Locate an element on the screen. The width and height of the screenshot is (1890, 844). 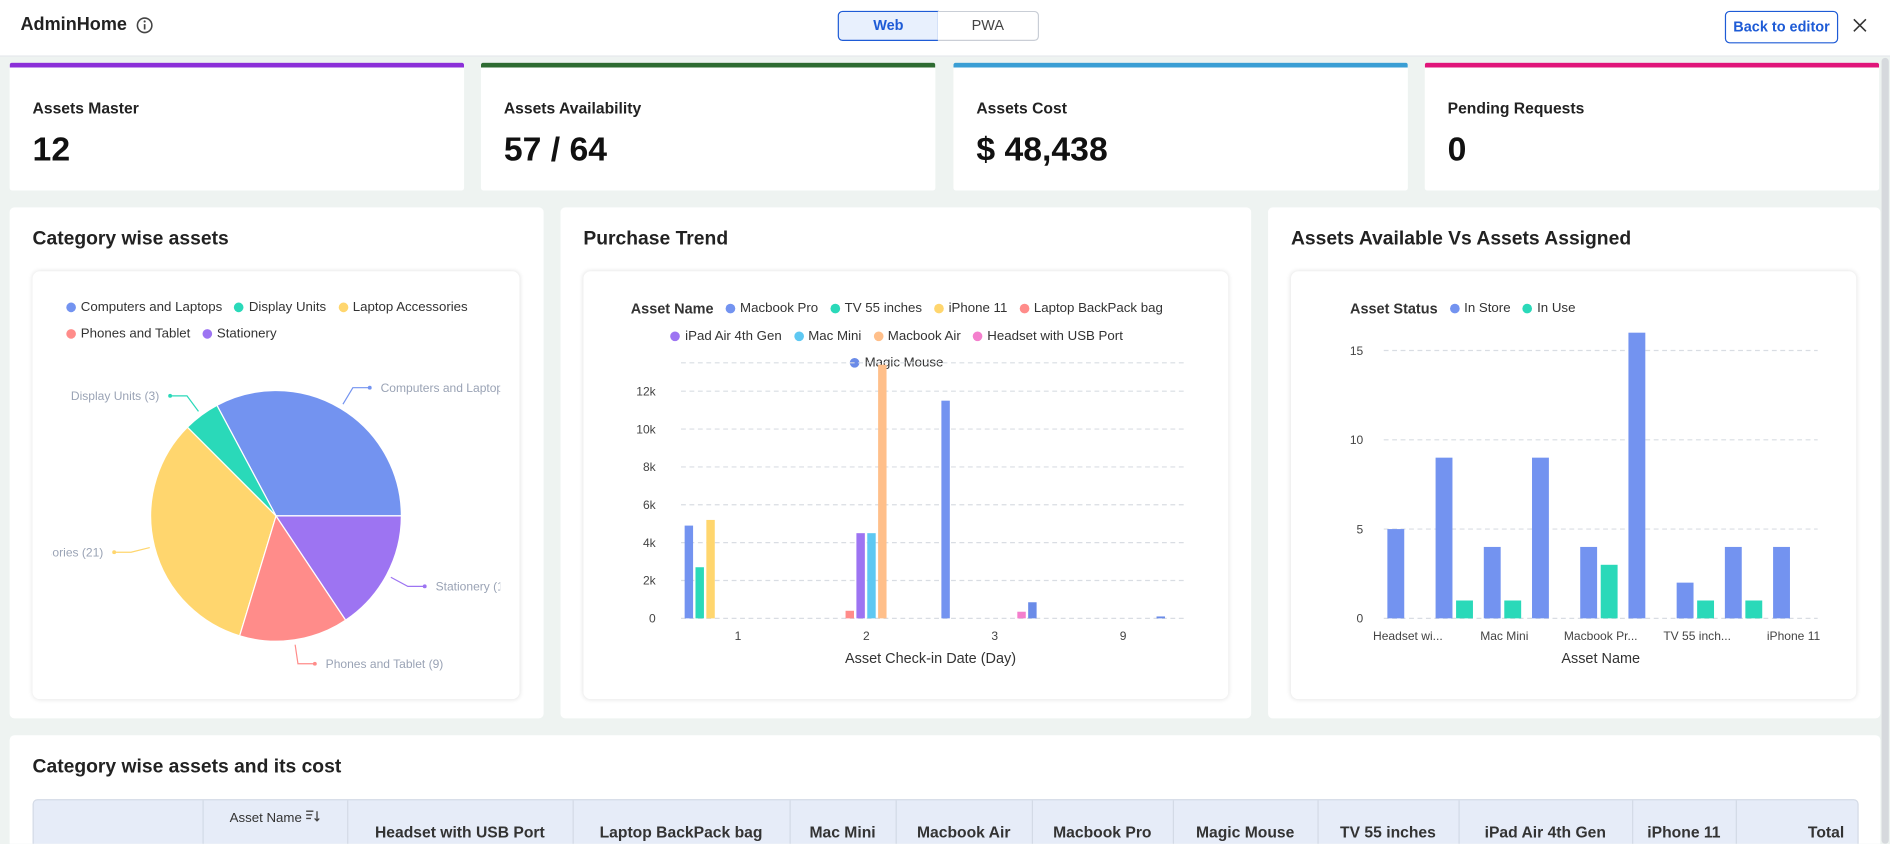
y-tick-label: 8k is located at coordinates (650, 467).